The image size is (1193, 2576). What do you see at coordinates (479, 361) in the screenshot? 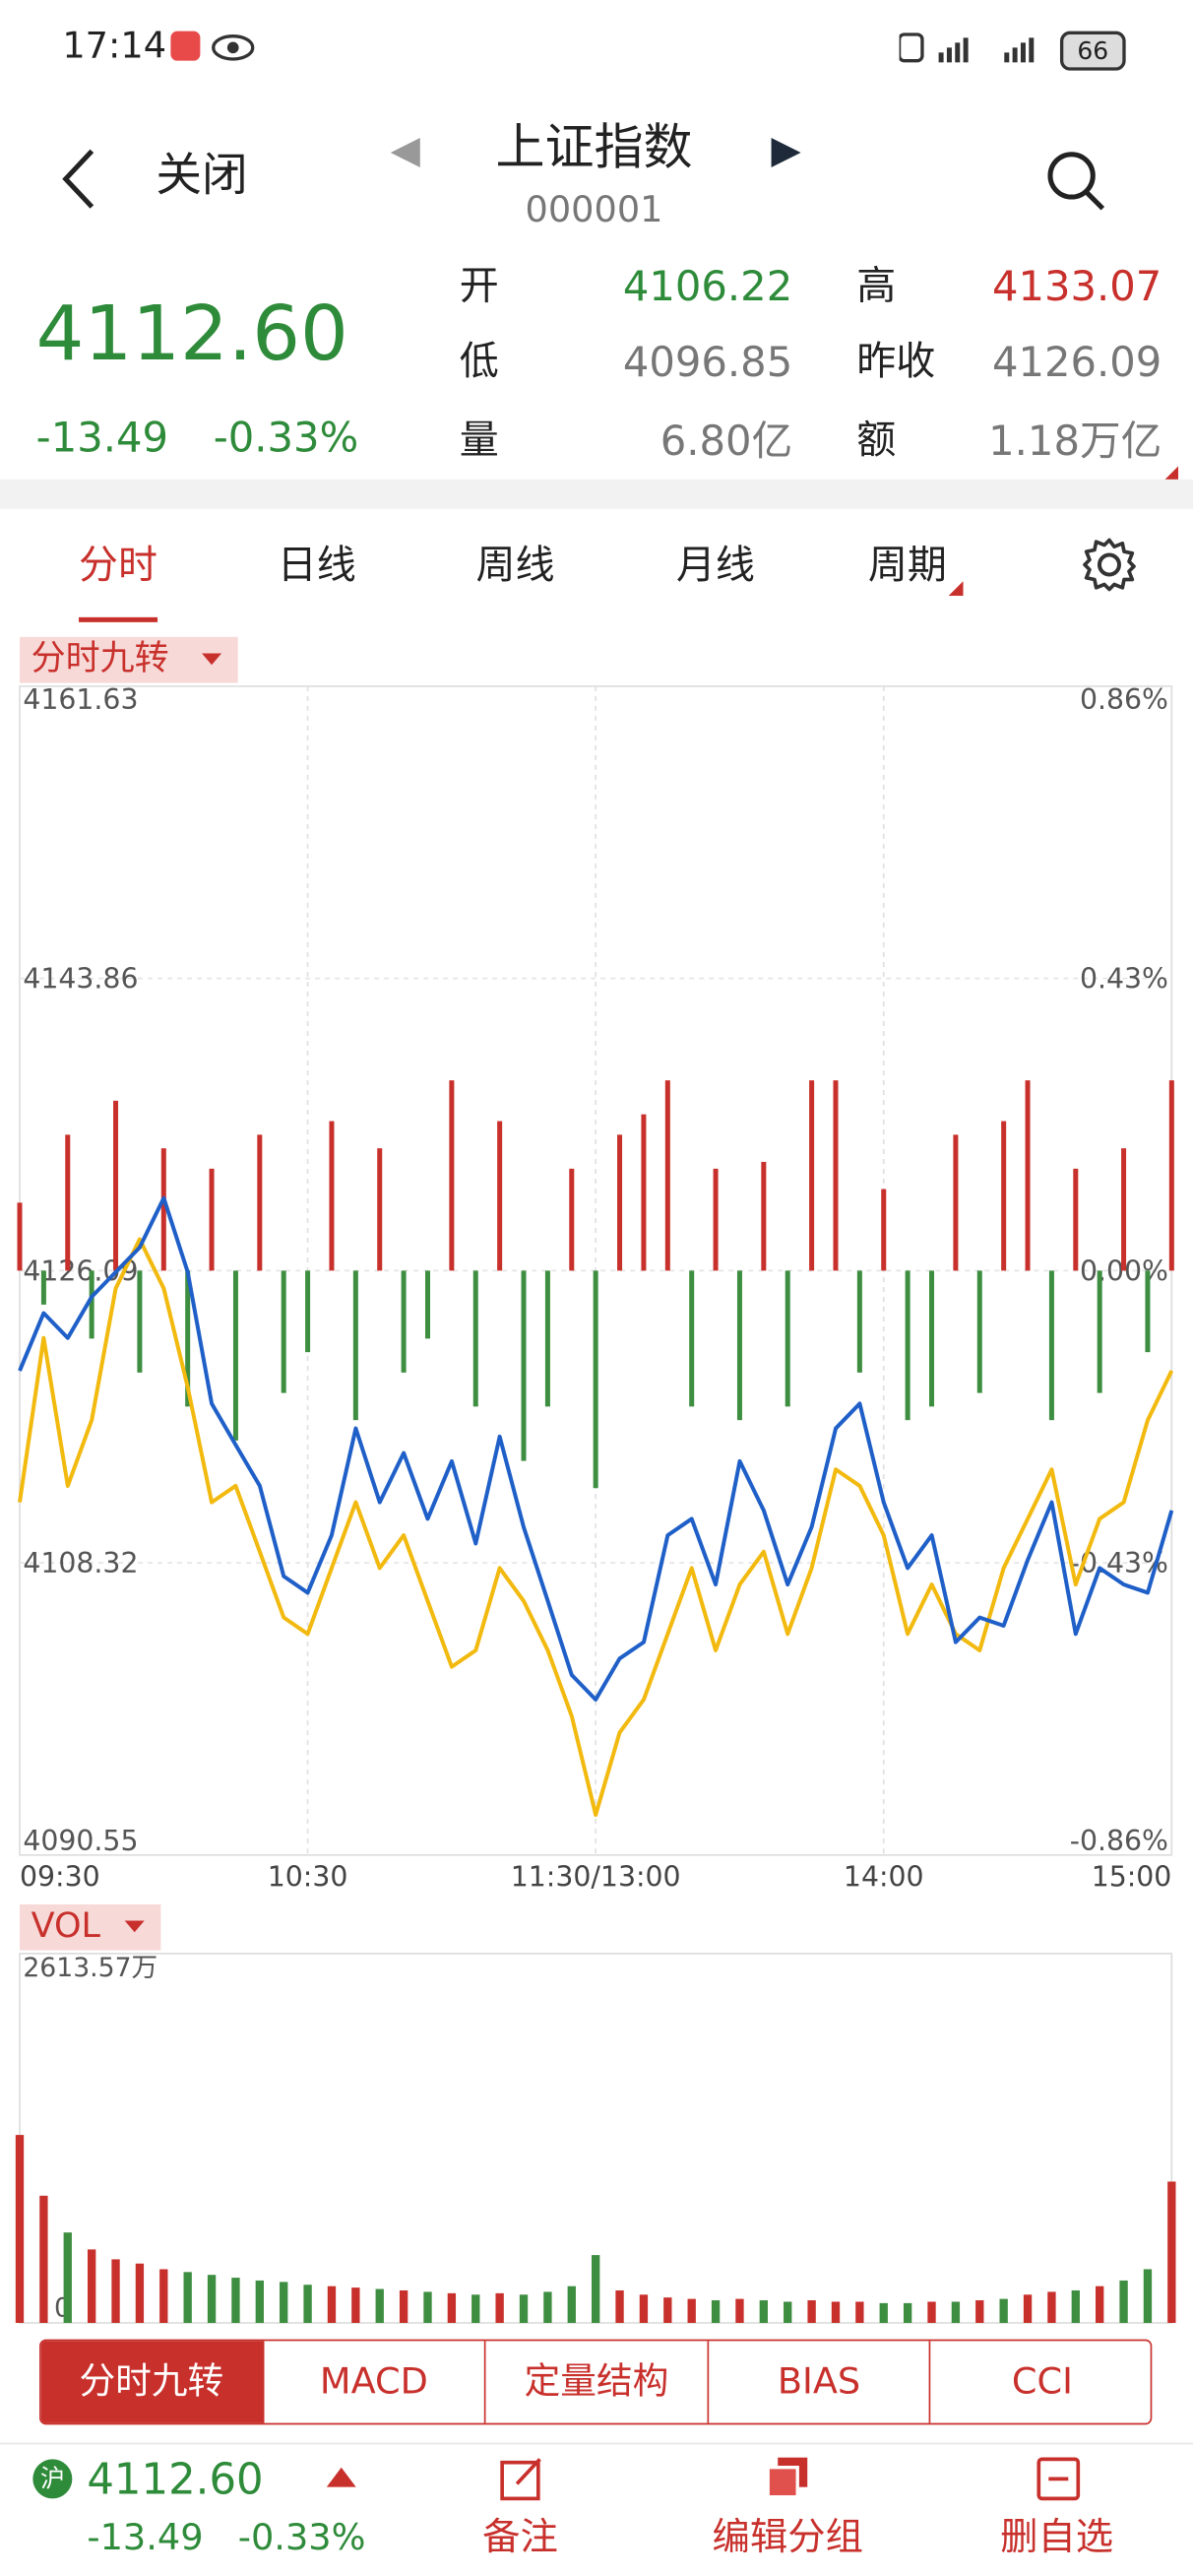
I see `field-label: 低` at bounding box center [479, 361].